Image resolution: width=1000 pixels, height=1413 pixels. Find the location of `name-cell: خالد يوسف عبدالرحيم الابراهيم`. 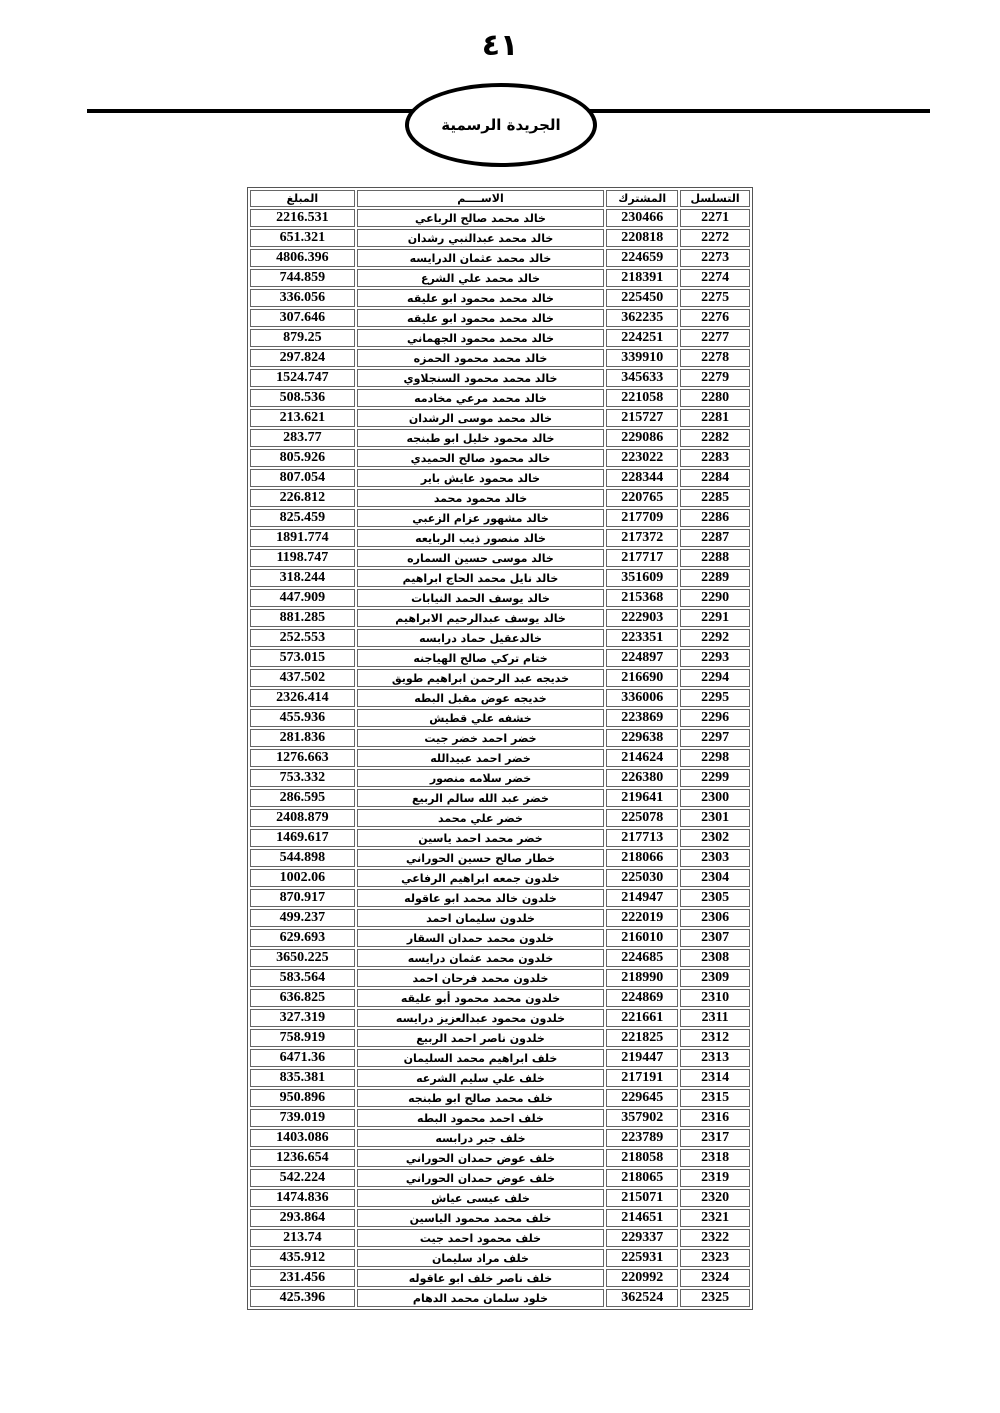

name-cell: خالد يوسف عبدالرحيم الابراهيم is located at coordinates (480, 618).